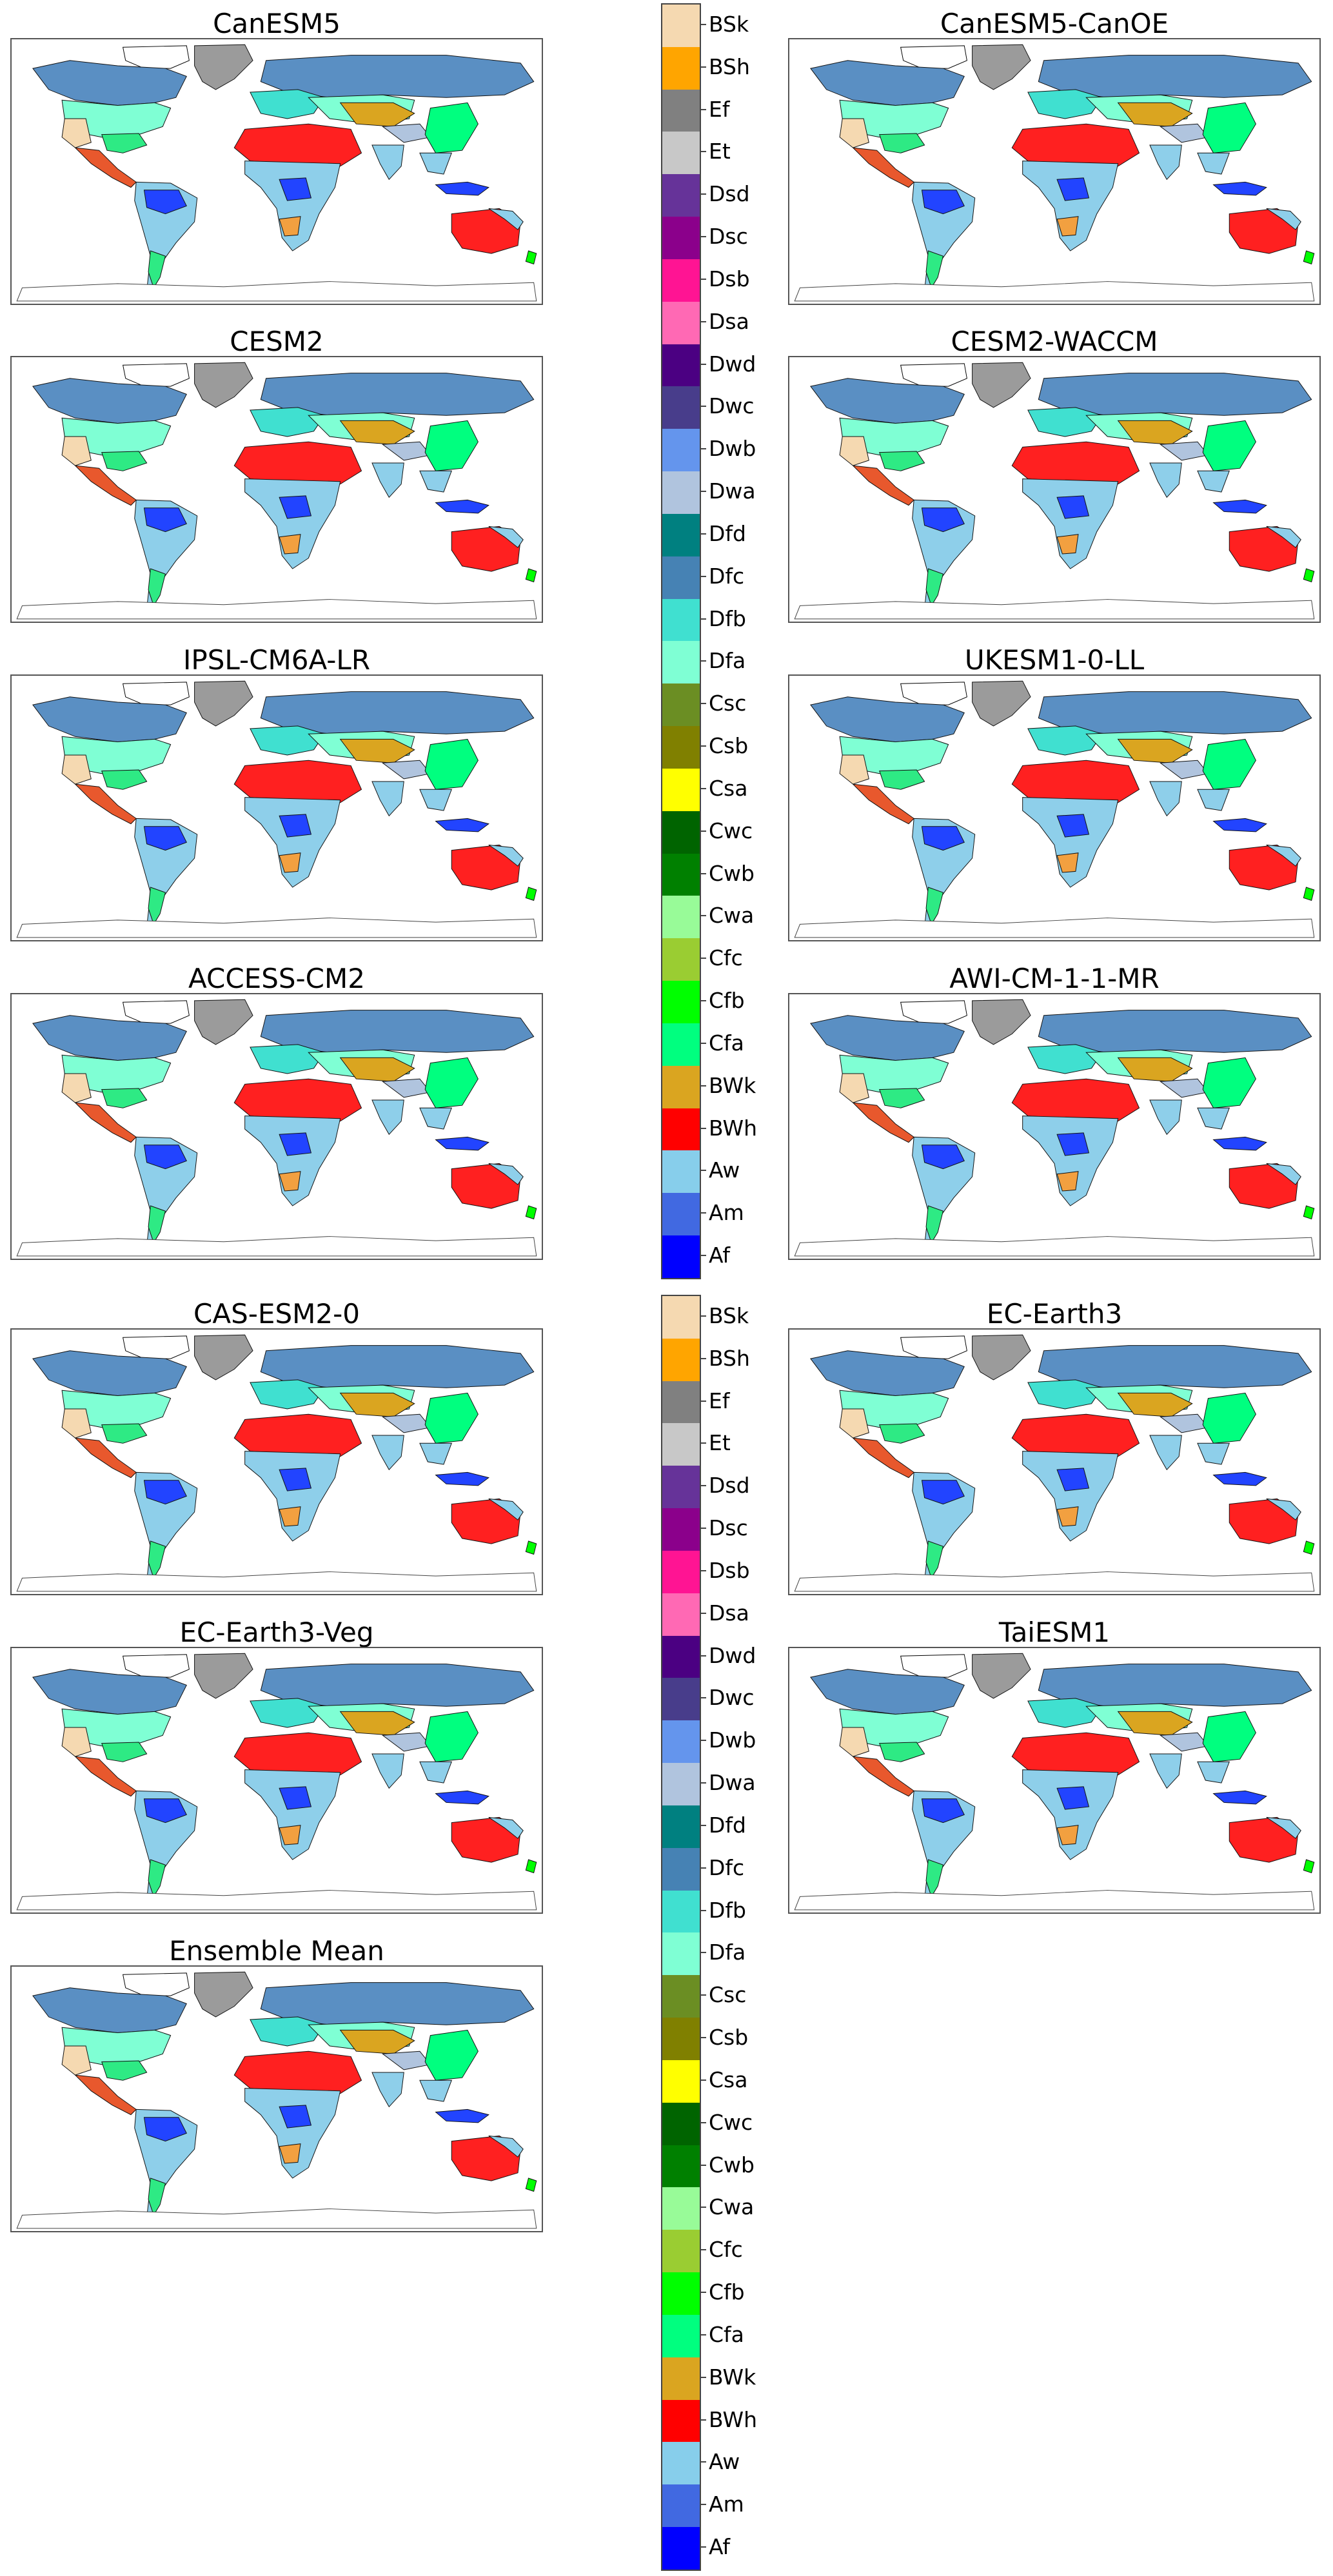 The height and width of the screenshot is (2576, 1333). Describe the element at coordinates (732, 2207) in the screenshot. I see `colorbar-label: Cwa` at that location.